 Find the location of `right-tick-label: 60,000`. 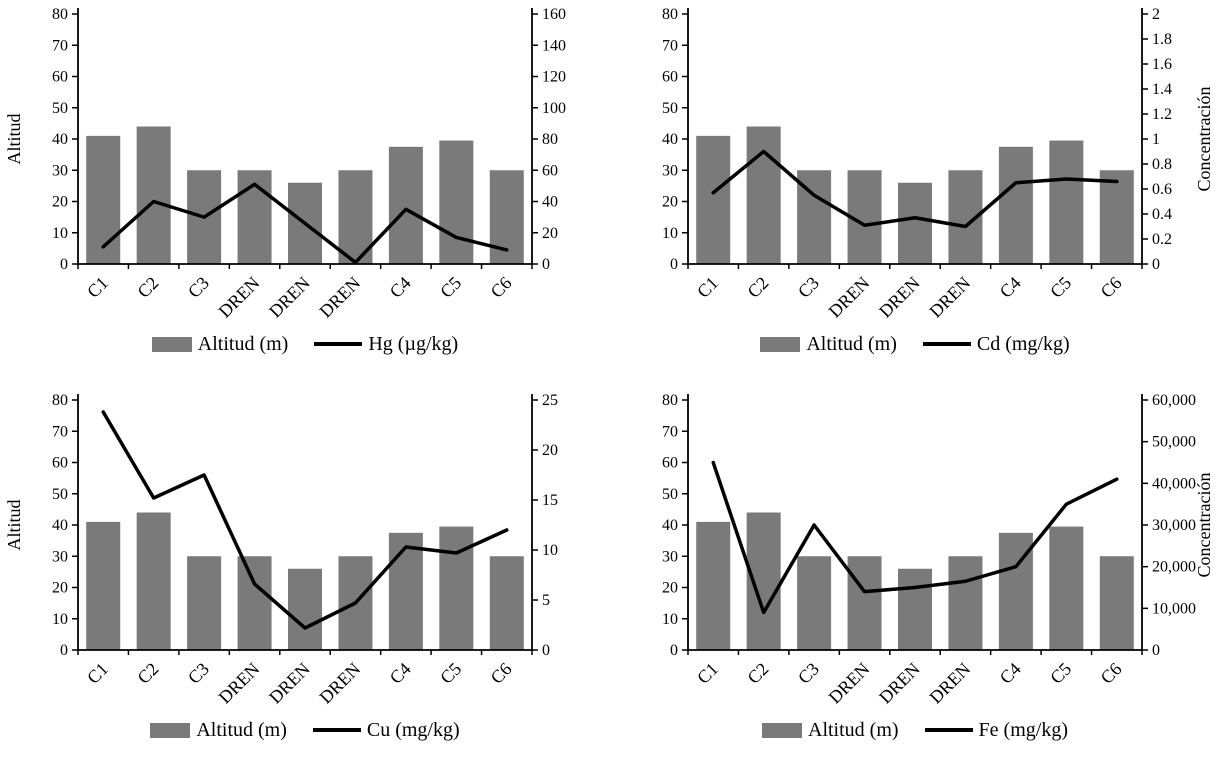

right-tick-label: 60,000 is located at coordinates (1174, 400).